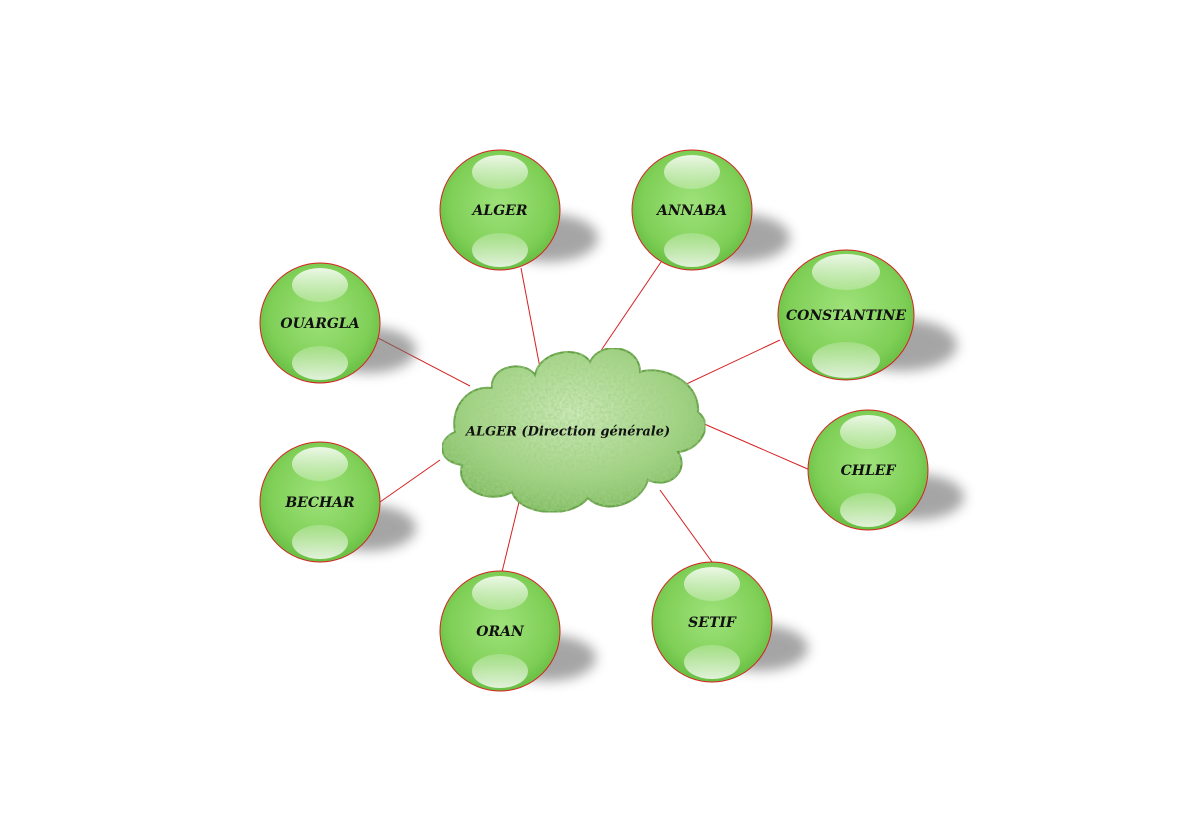 The height and width of the screenshot is (840, 1188). I want to click on node-bechar: BECHAR, so click(337, 502).